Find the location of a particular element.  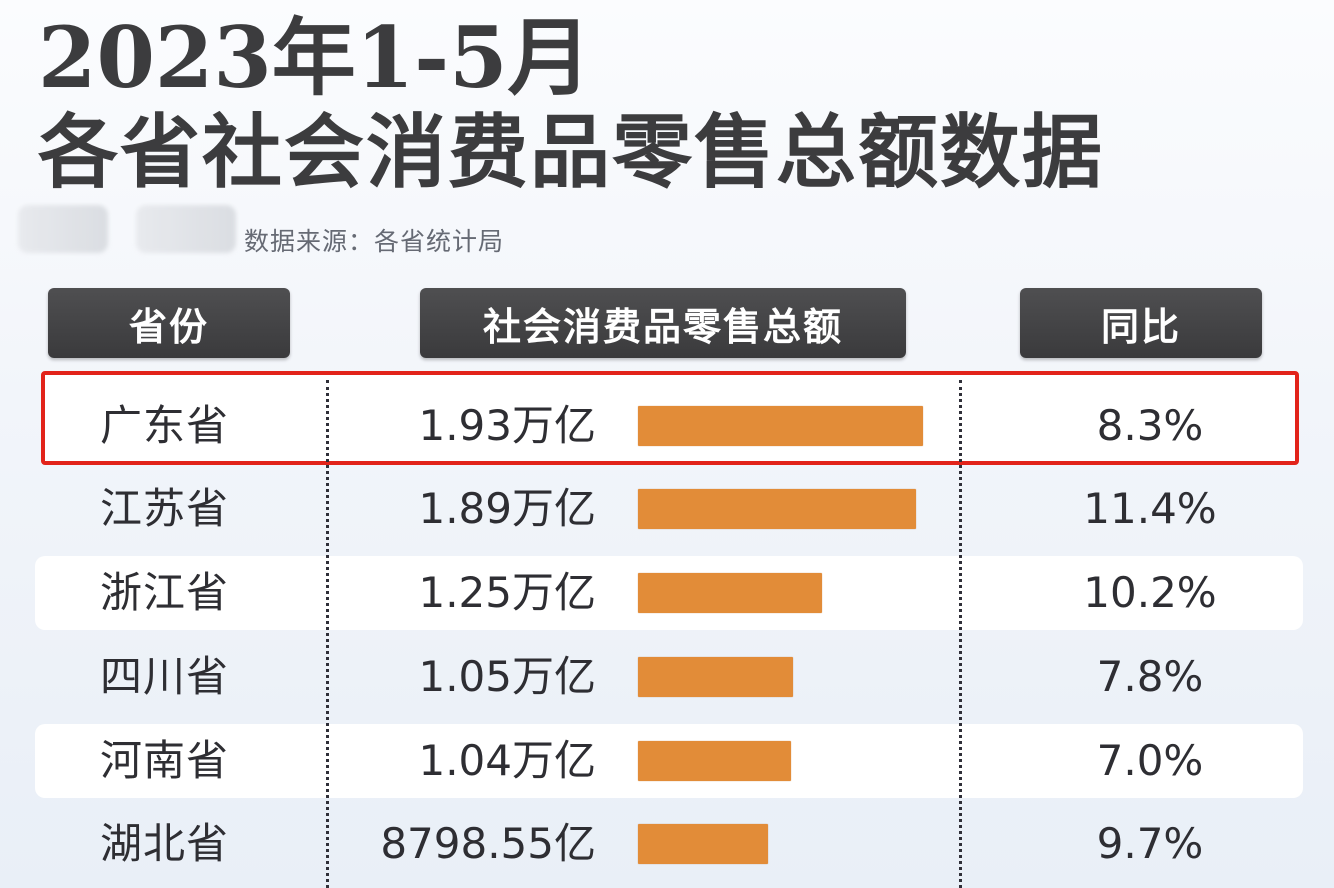

yoy-value: 9.7% is located at coordinates (1150, 843).